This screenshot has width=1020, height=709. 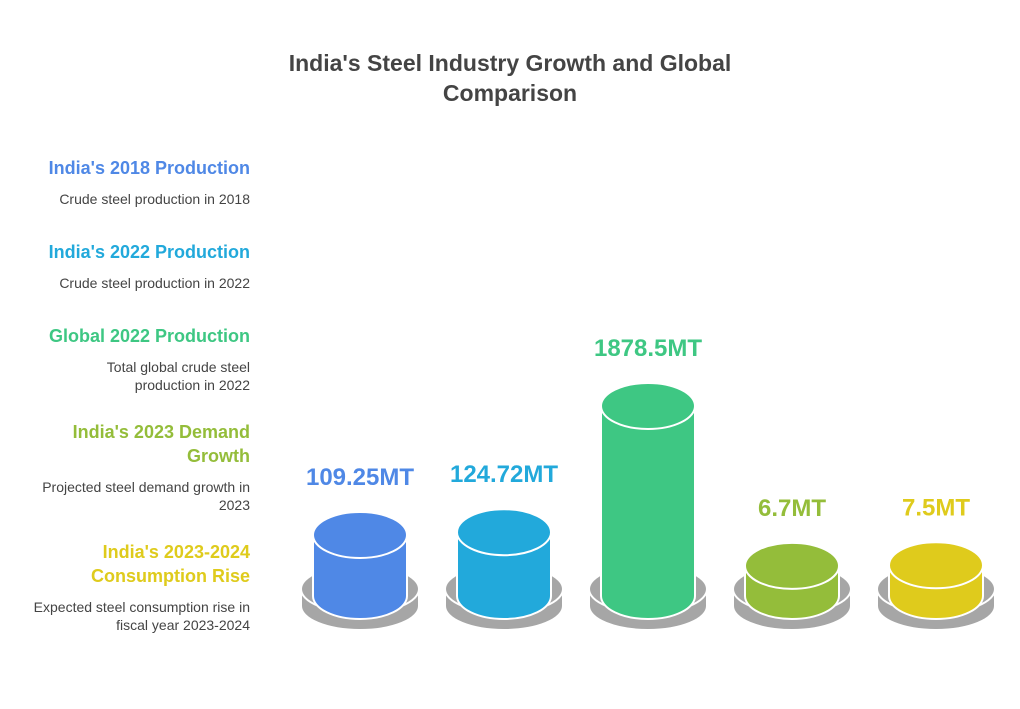 I want to click on legend-title: Global 2022 Production, so click(x=149, y=336).